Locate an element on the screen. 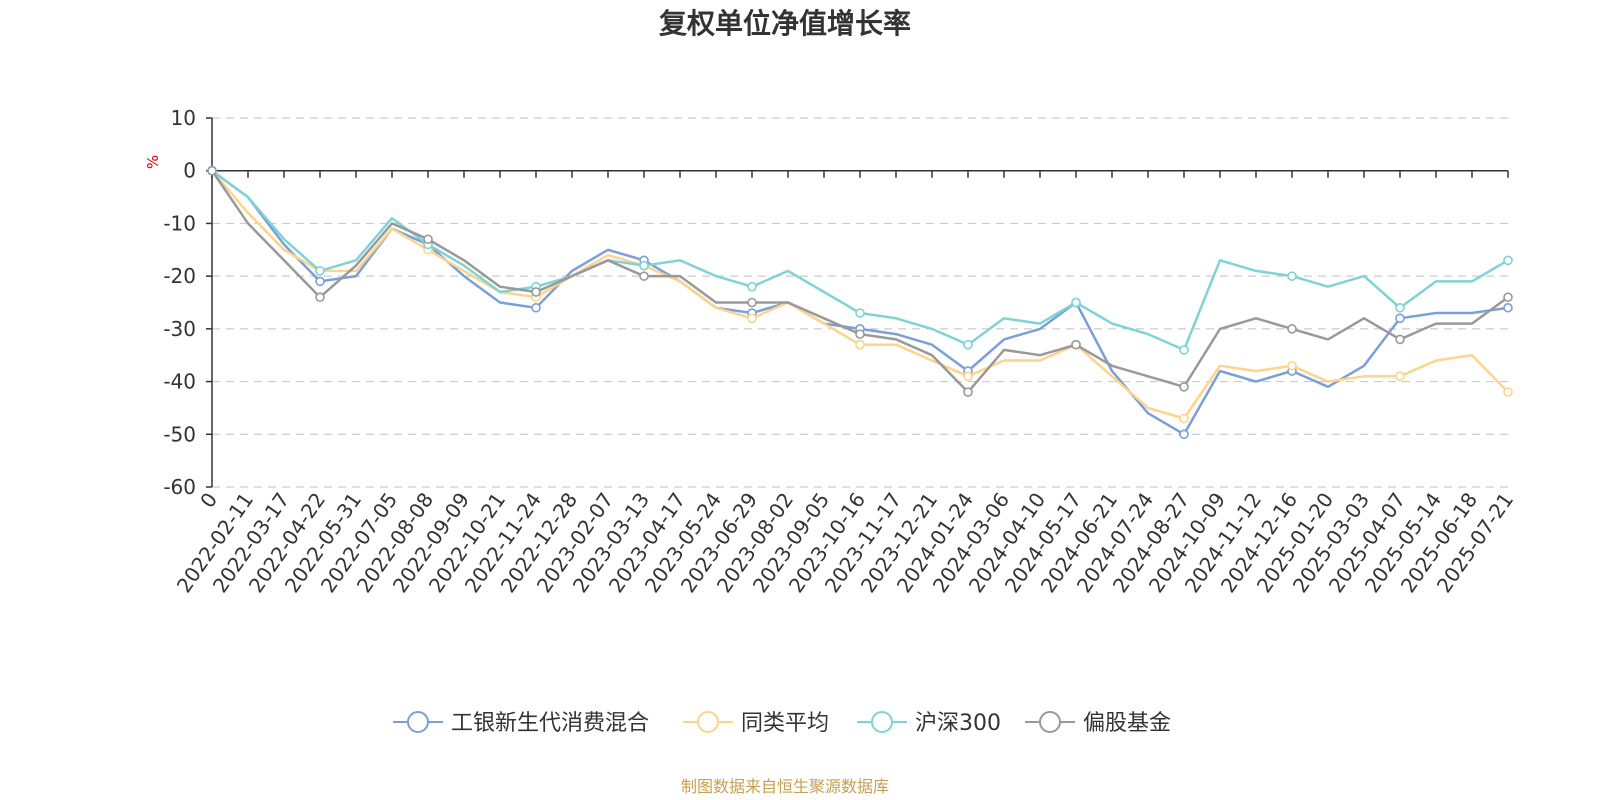 This screenshot has width=1600, height=800. legend-item: 偏股基金 is located at coordinates (1098, 723).